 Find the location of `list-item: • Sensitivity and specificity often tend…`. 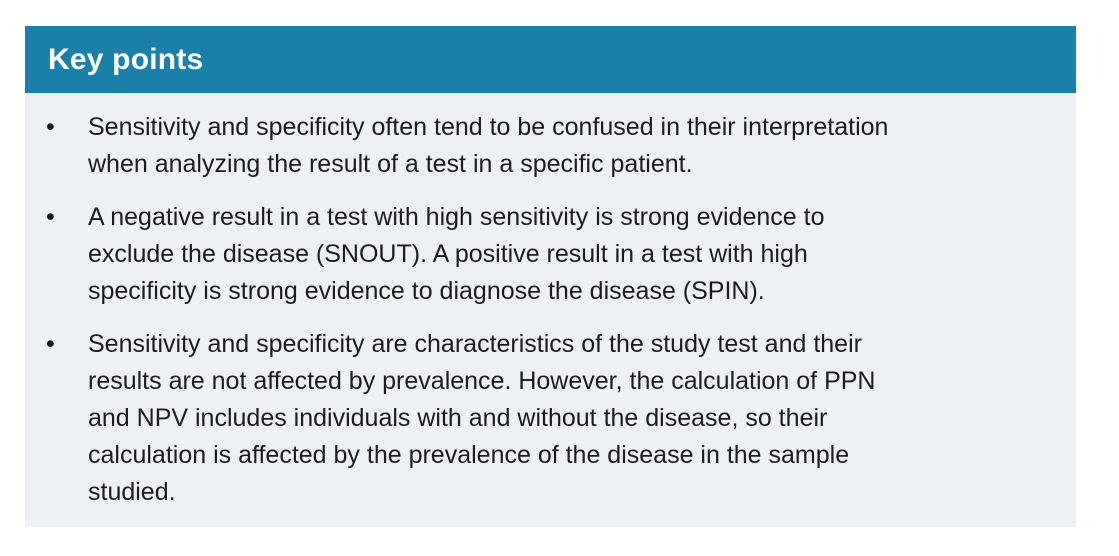

list-item: • Sensitivity and specificity often tend… is located at coordinates (547, 146).